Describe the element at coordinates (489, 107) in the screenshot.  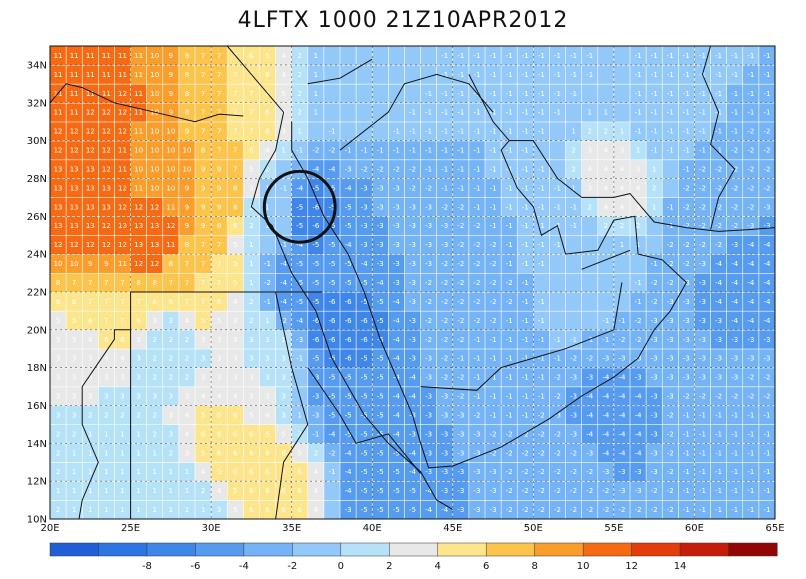
I see `coastline` at that location.